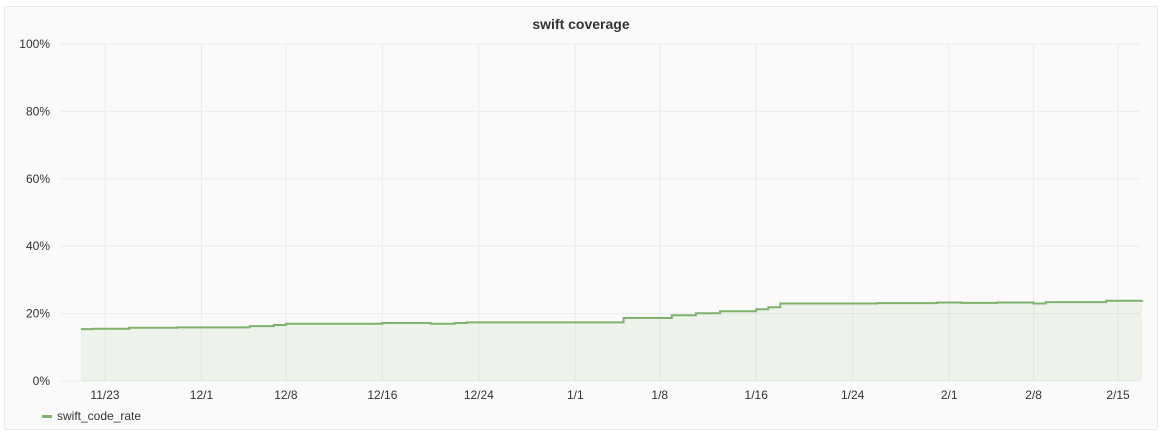 This screenshot has height=433, width=1166. I want to click on legend-label-swift-code-rate: swift_code_rate, so click(99, 416).